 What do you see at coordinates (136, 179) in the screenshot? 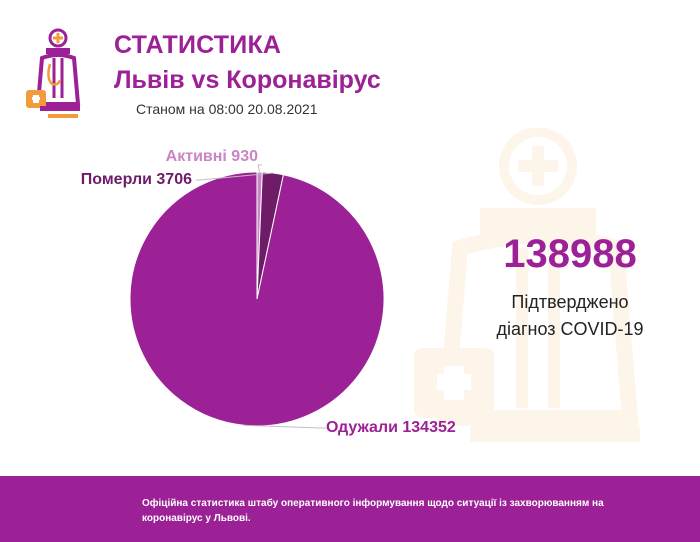
I see `pie-label-1: Померли 3706` at bounding box center [136, 179].